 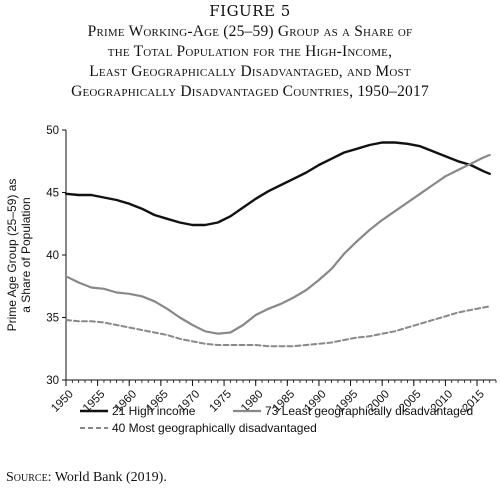 I want to click on y-axis-label-line-2: a Share of Population, so click(x=26, y=254).